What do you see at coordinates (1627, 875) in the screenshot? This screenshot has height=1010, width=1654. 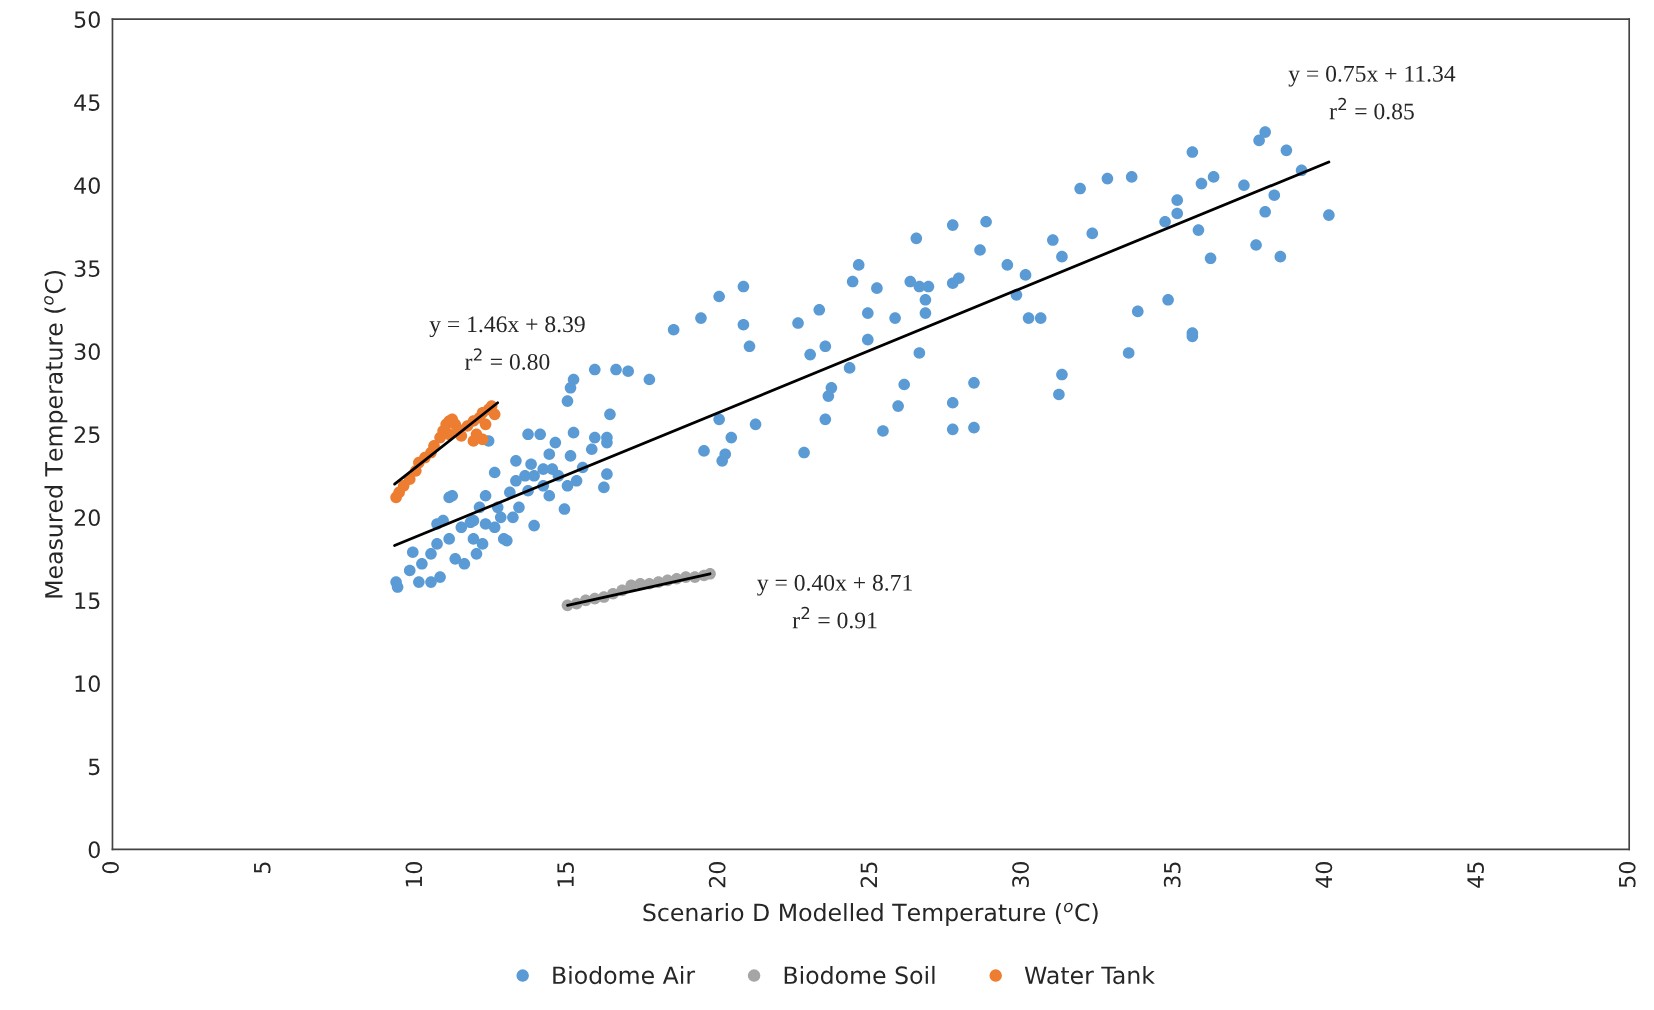 I see `x-tick-label: 50` at bounding box center [1627, 875].